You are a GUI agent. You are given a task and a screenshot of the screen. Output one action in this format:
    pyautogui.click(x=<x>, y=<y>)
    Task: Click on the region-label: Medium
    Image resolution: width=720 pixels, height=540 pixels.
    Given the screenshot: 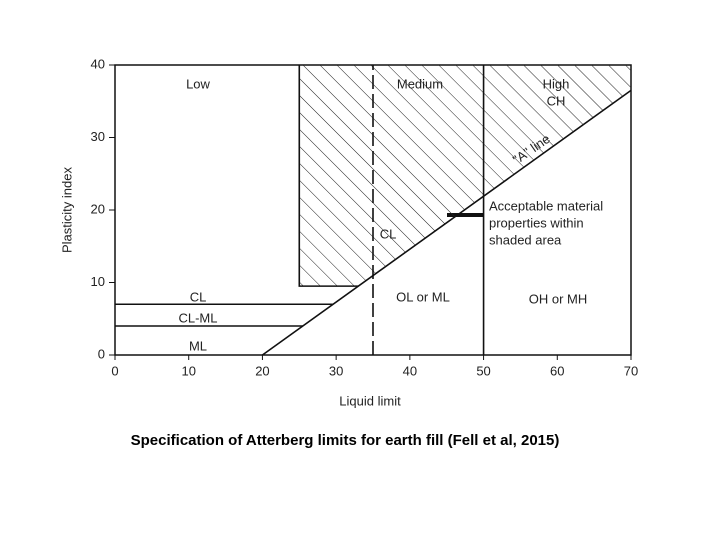 What is the action you would take?
    pyautogui.click(x=420, y=83)
    